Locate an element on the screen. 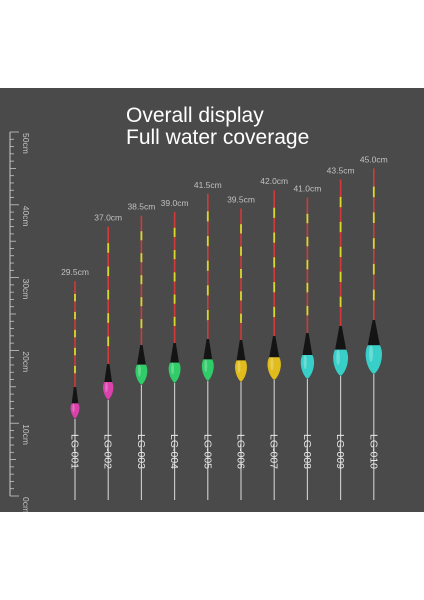 This screenshot has width=424, height=600. float-length-label: 43.5cm is located at coordinates (341, 170).